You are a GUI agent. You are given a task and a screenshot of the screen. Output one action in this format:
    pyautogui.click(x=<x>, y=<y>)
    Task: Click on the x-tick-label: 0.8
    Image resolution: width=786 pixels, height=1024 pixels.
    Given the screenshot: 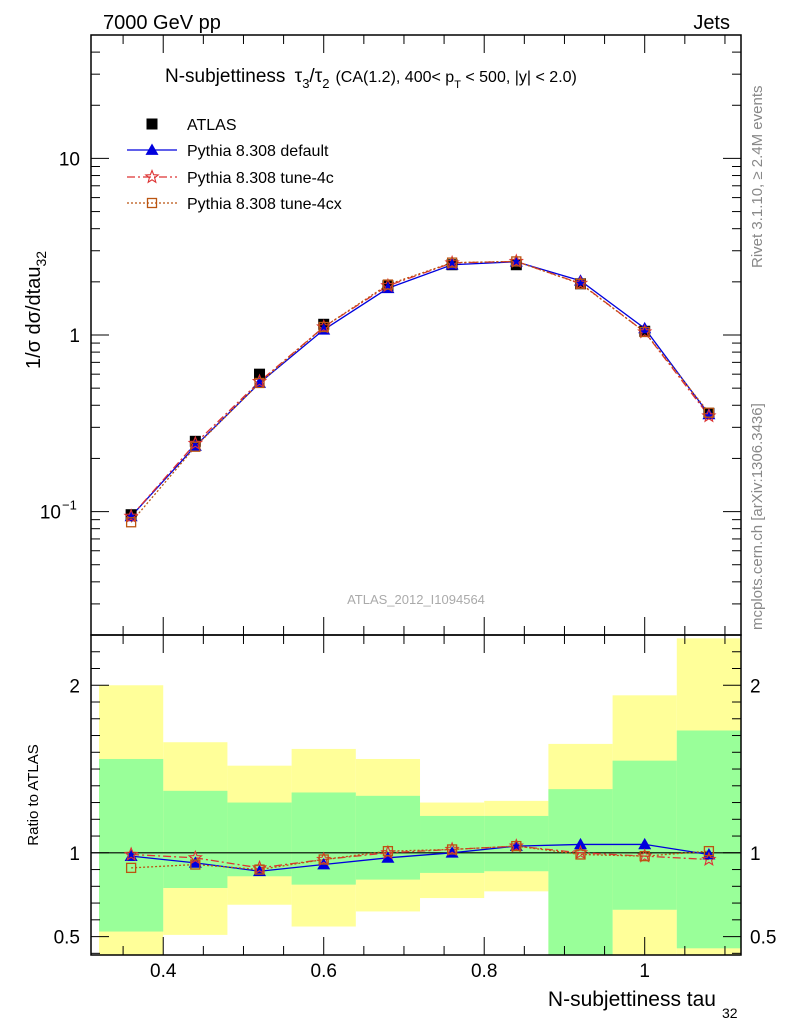 What is the action you would take?
    pyautogui.click(x=484, y=971)
    